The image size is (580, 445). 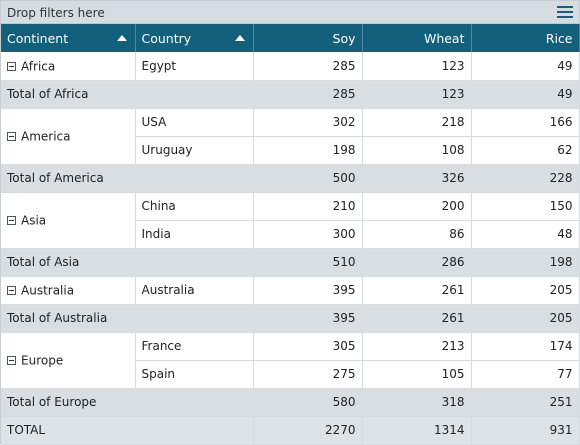 What do you see at coordinates (525, 234) in the screenshot?
I see `value-cell: 48` at bounding box center [525, 234].